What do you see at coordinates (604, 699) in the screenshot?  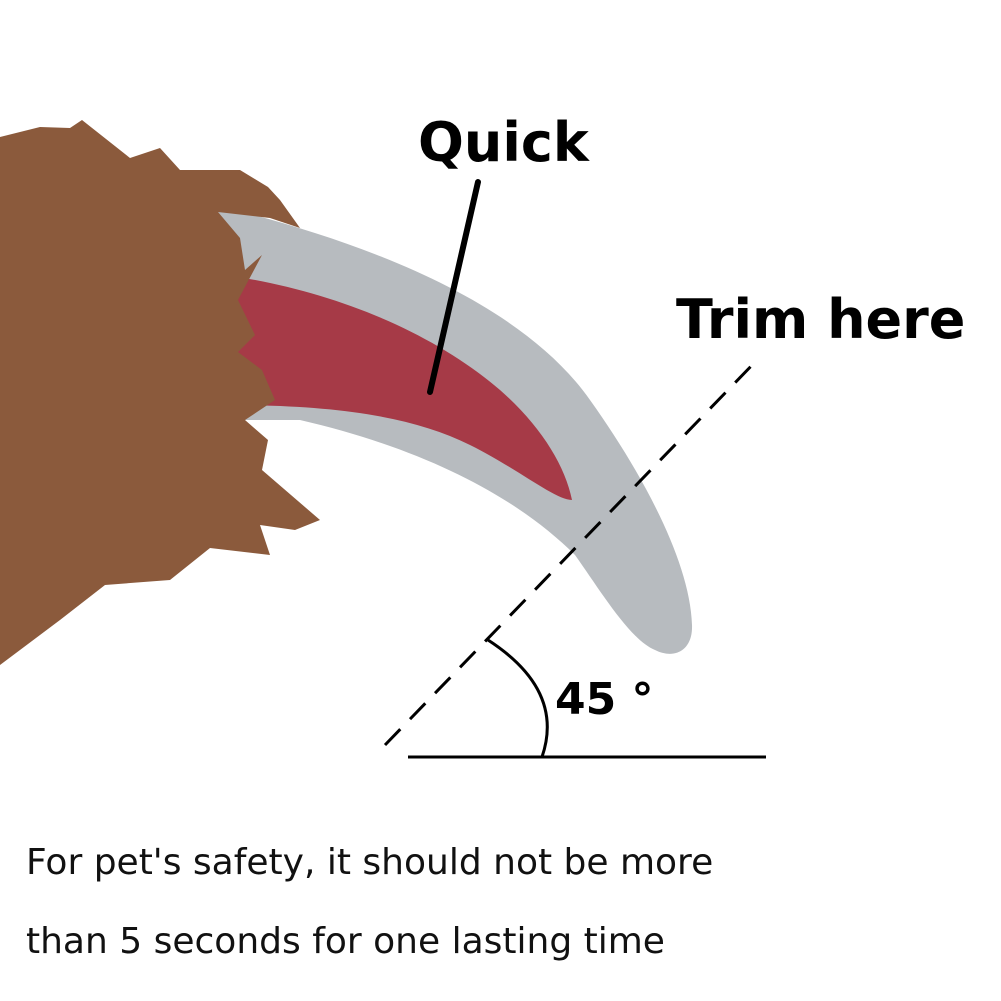 I see `angle-label: 45 °` at bounding box center [604, 699].